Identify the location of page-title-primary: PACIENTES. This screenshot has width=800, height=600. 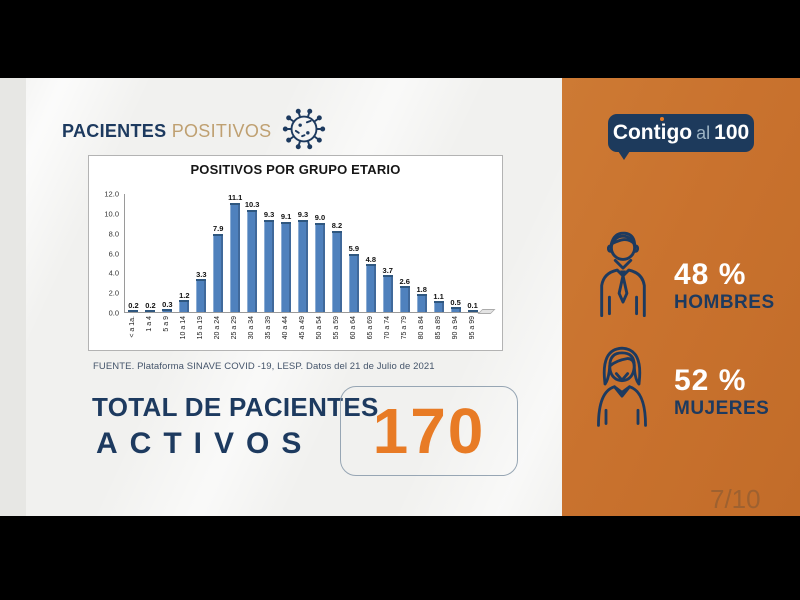
(114, 131).